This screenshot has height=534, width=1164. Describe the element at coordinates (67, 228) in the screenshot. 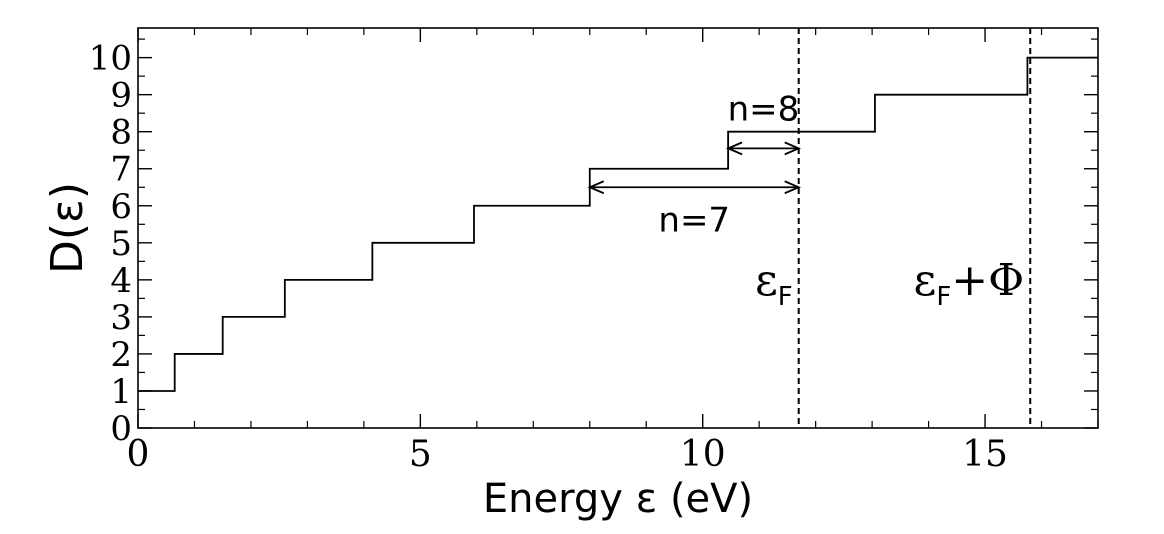

I see `y-axis-label: D(ε)` at that location.